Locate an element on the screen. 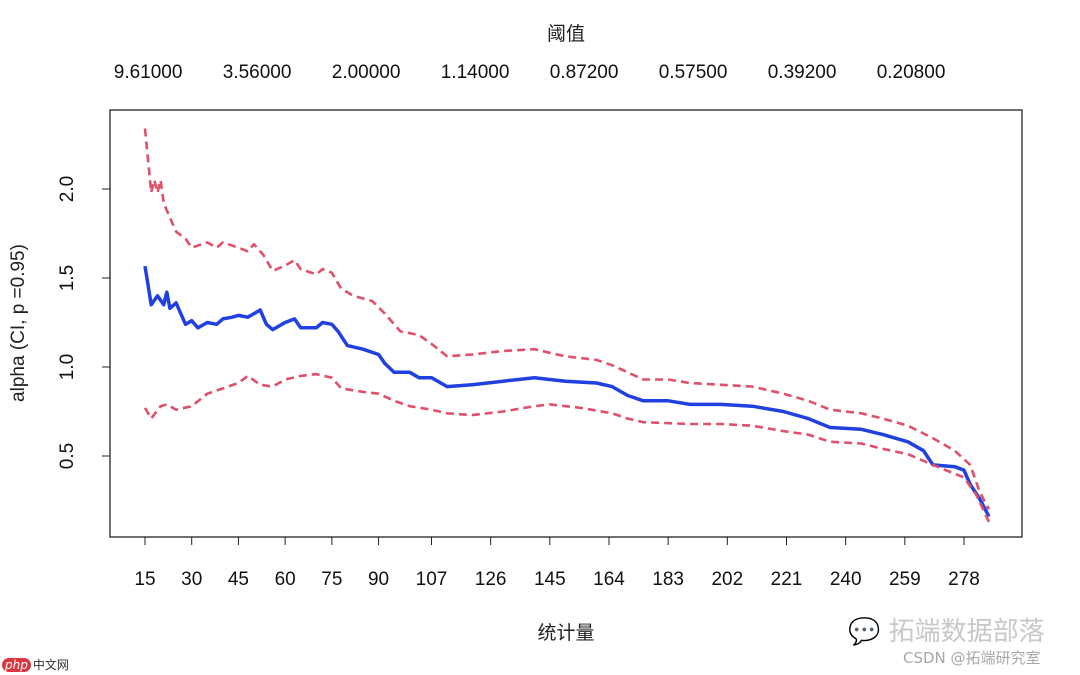 The image size is (1080, 675). top-axis-label: 2.00000 is located at coordinates (366, 72).